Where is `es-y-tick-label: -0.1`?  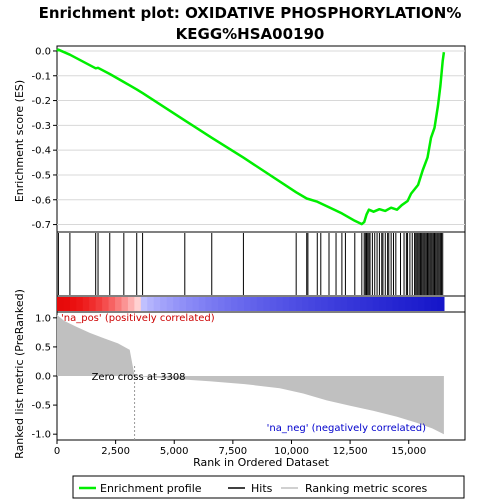
es-y-tick-label: -0.1 is located at coordinates (41, 76).